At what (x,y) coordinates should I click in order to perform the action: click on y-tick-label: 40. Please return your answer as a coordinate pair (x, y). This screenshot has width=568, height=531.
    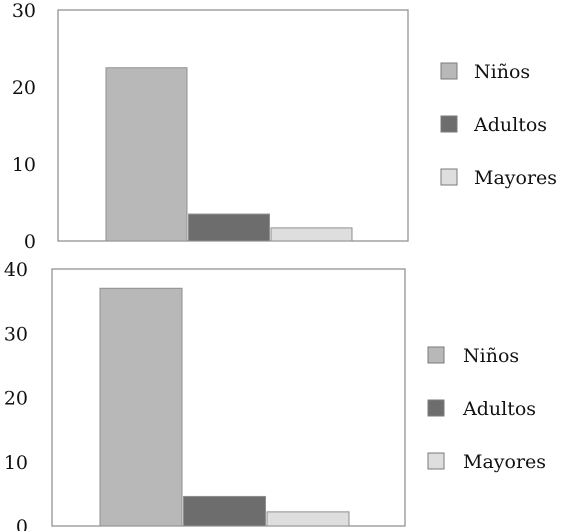
    Looking at the image, I should click on (16, 270).